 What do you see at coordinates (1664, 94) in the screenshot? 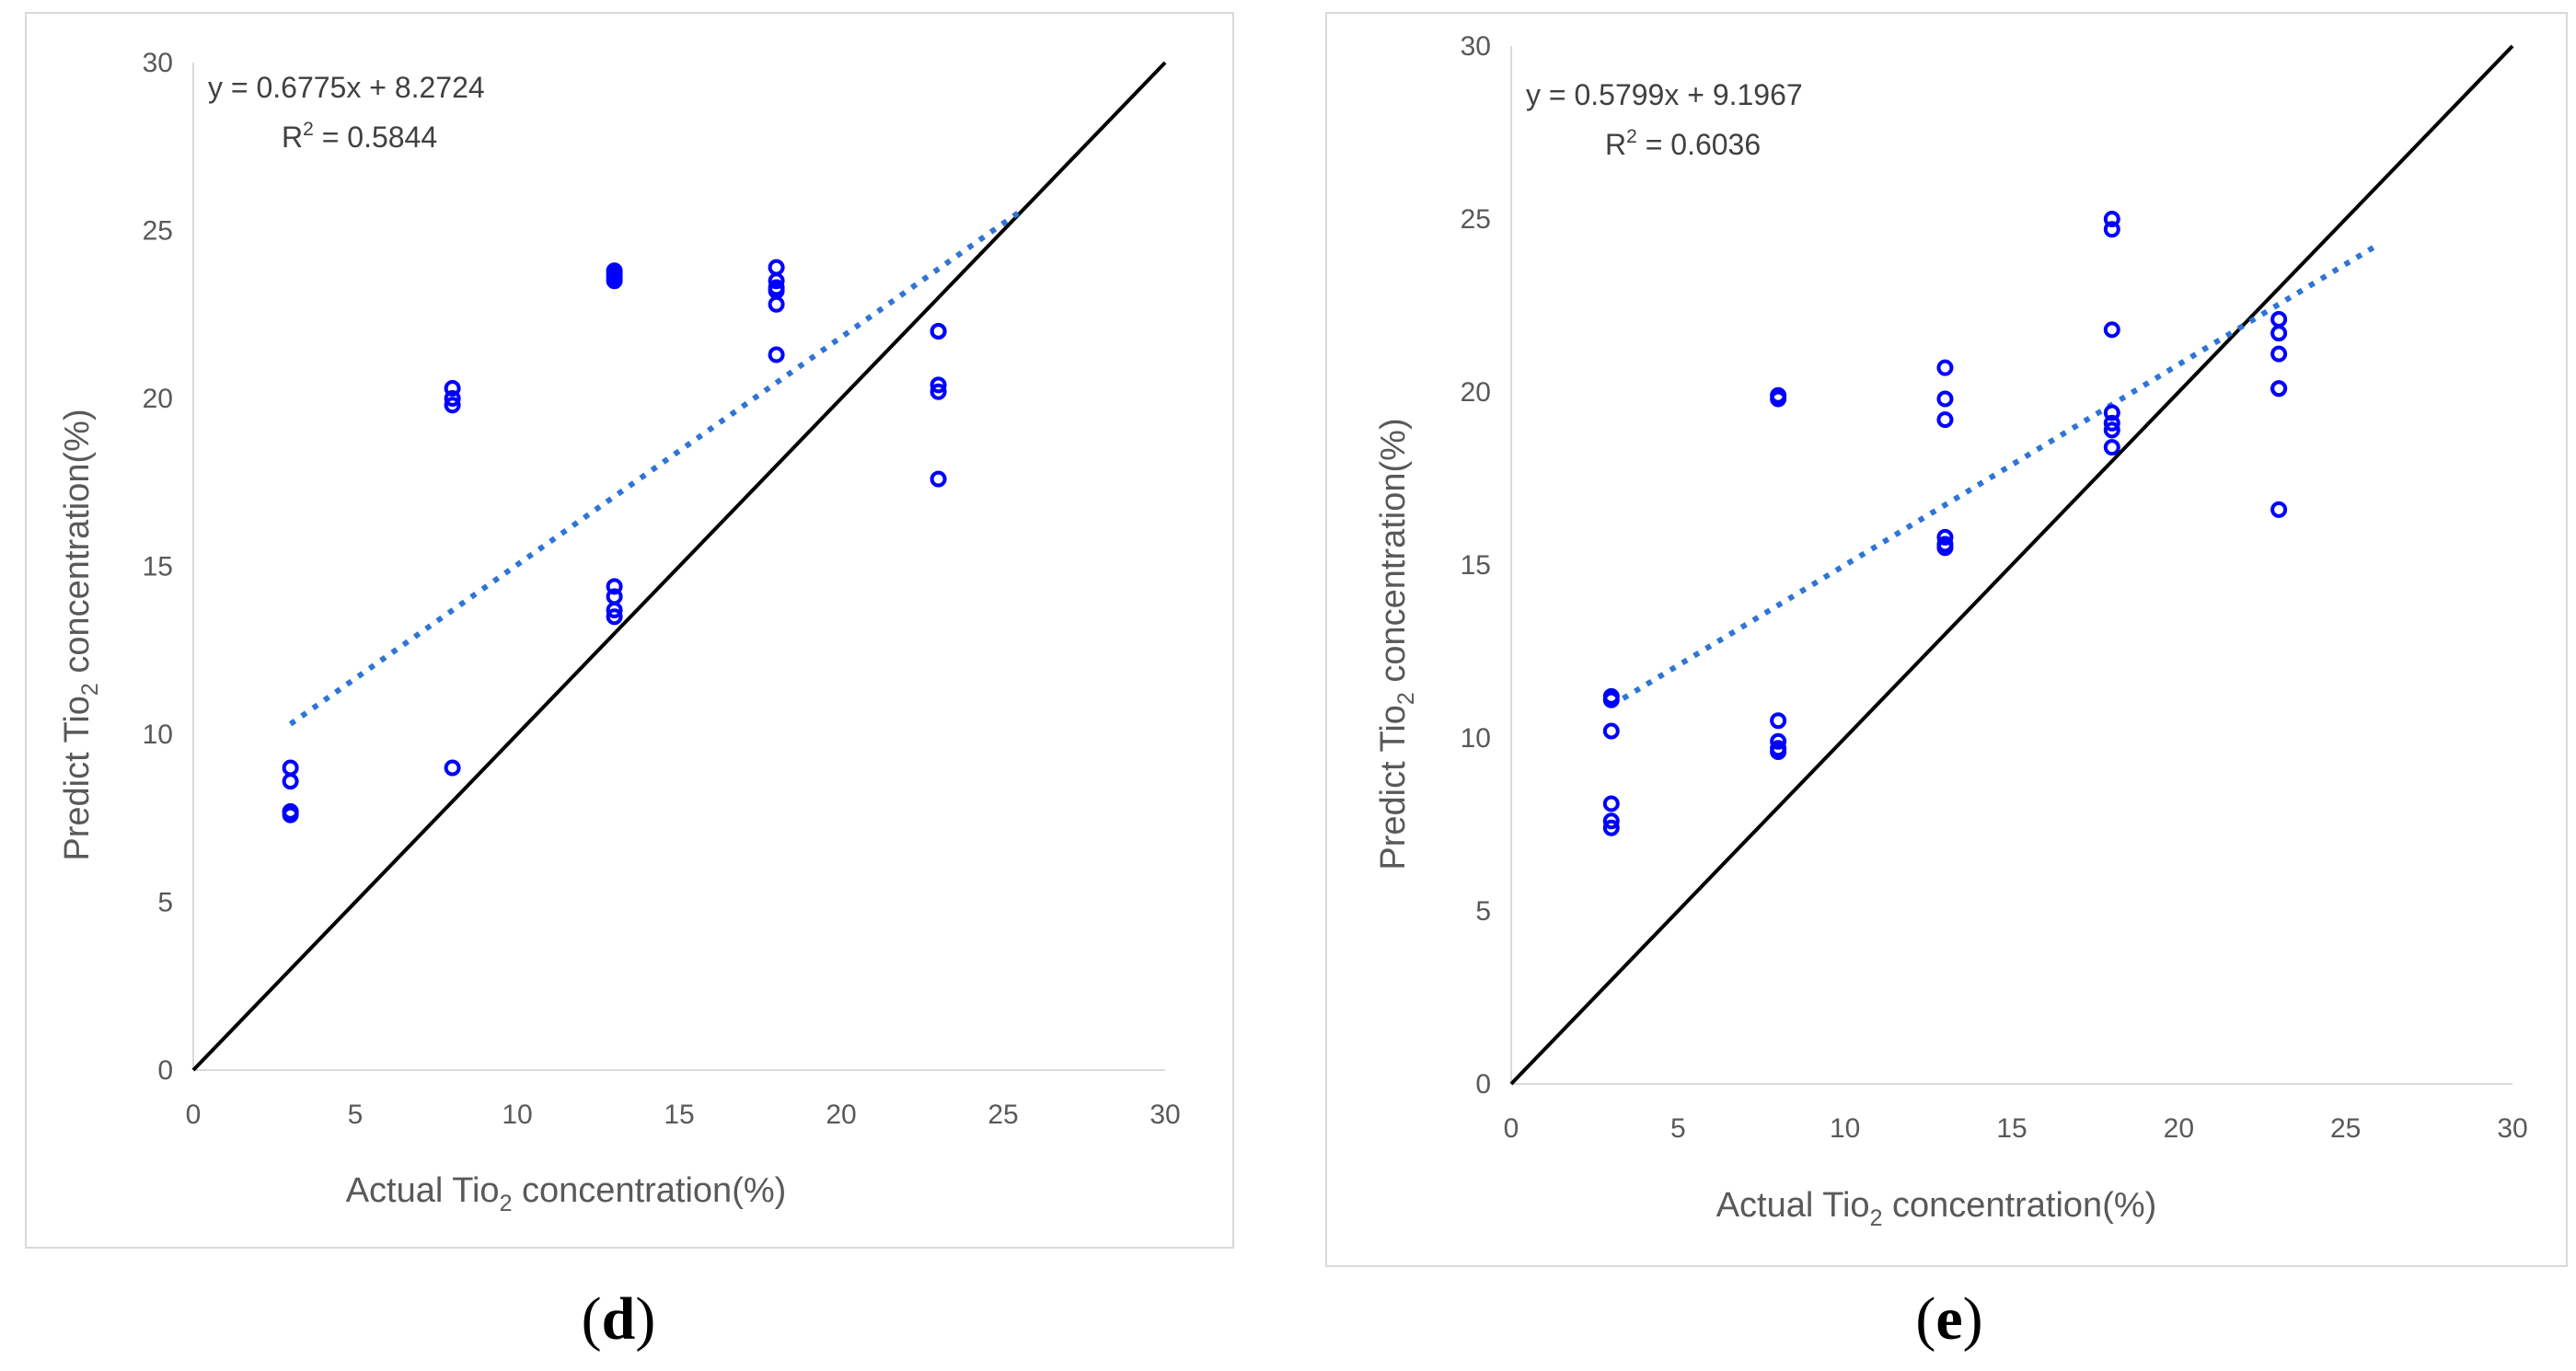
I see `regression-equation: y = 0.5799x + 9.1967` at bounding box center [1664, 94].